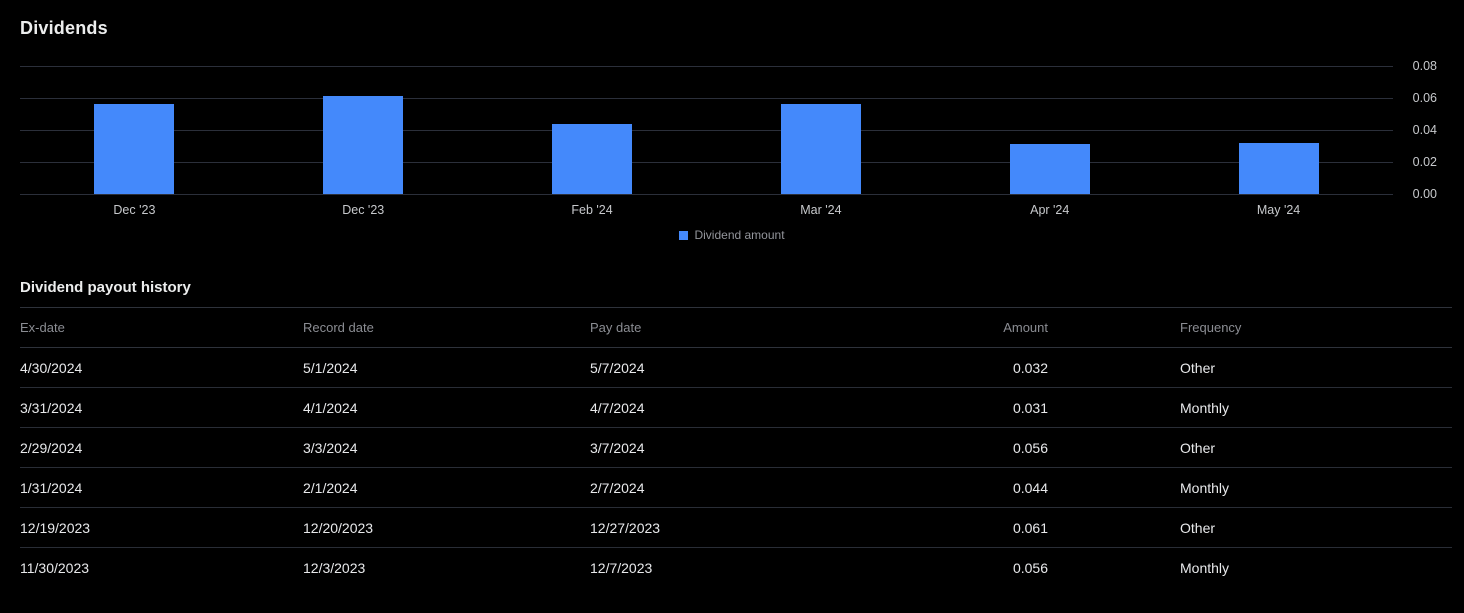  I want to click on cell-record-date: 3/3/2024, so click(330, 447).